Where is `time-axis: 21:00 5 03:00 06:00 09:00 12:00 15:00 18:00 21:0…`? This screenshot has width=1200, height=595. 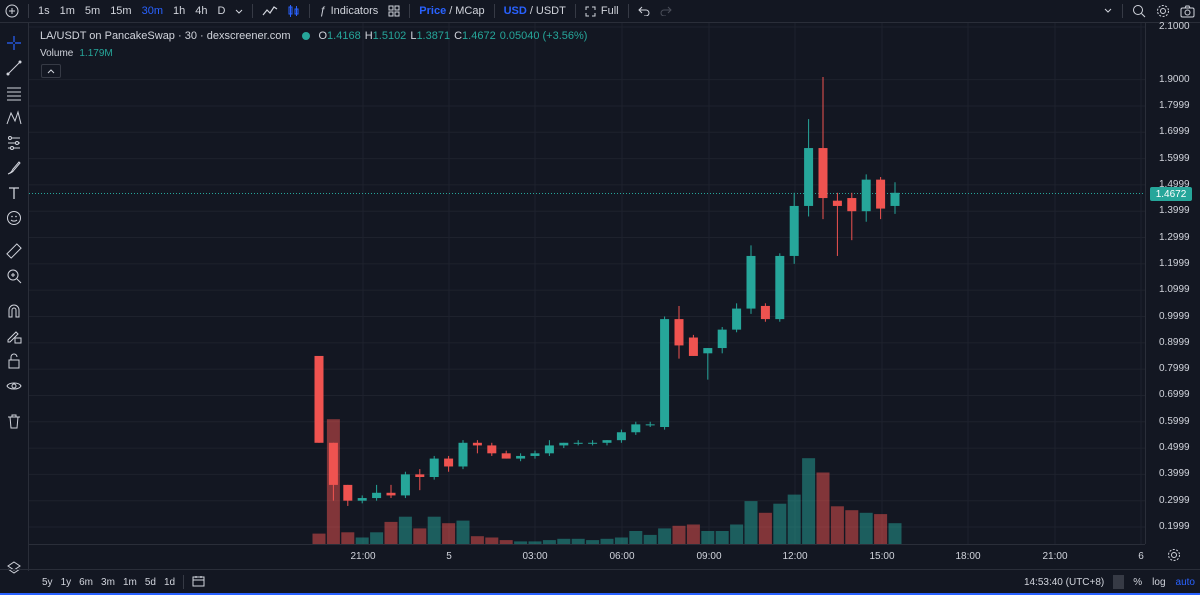
time-axis: 21:00 5 03:00 06:00 09:00 12:00 15:00 18:00 21:0… is located at coordinates (587, 556).